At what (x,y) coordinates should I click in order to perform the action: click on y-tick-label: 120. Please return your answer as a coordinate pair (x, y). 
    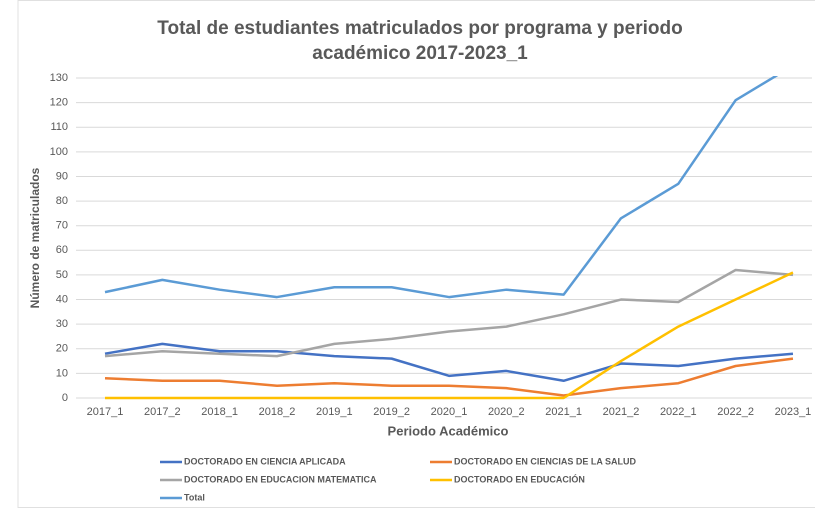
    Looking at the image, I should click on (59, 103).